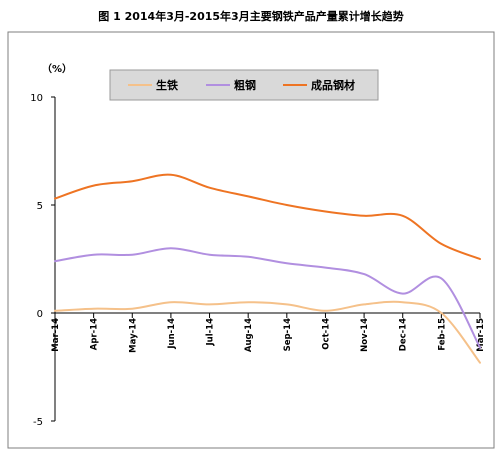 The image size is (502, 454). Describe the element at coordinates (42, 260) in the screenshot. I see `y-axis-ticks: -5 0 5 10` at that location.